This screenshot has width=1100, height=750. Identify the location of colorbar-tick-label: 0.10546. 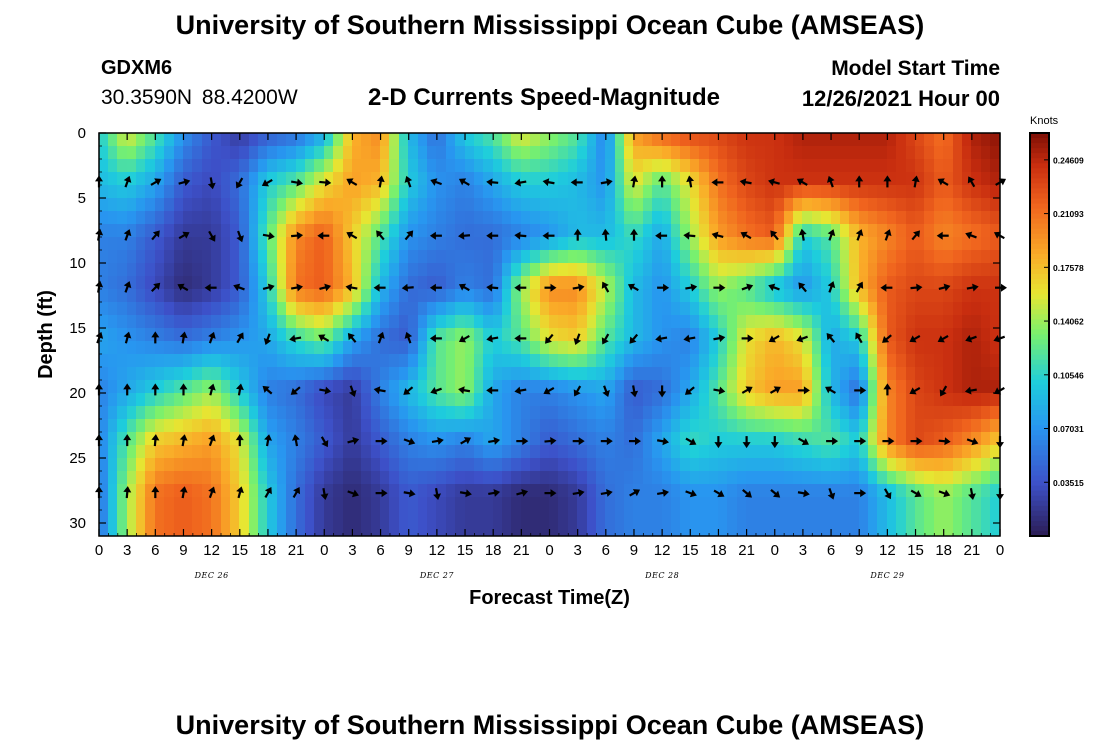
(1068, 375).